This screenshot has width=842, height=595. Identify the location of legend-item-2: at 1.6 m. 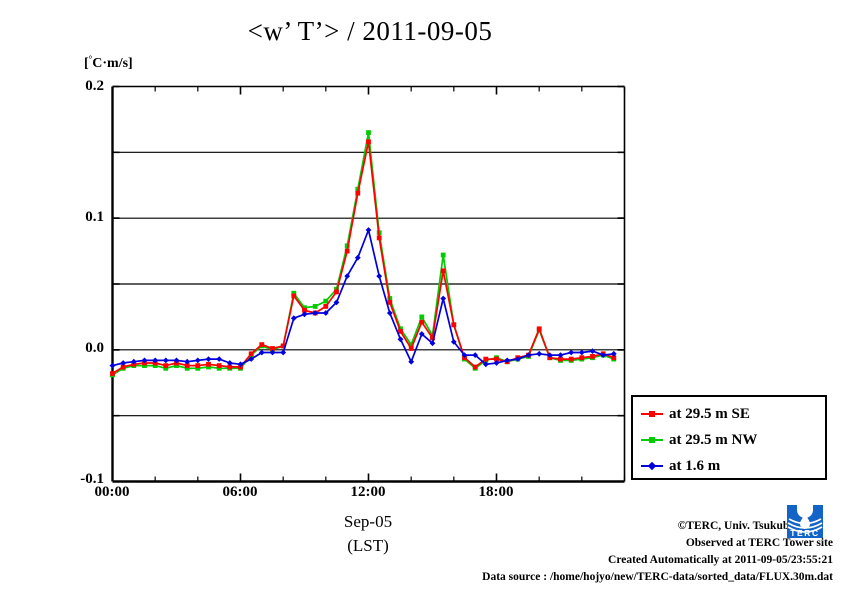
(680, 466).